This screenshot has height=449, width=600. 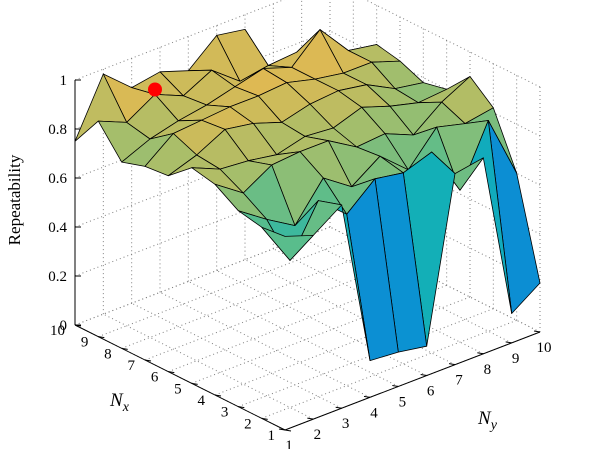 What do you see at coordinates (155, 378) in the screenshot?
I see `x-tick-label: 6` at bounding box center [155, 378].